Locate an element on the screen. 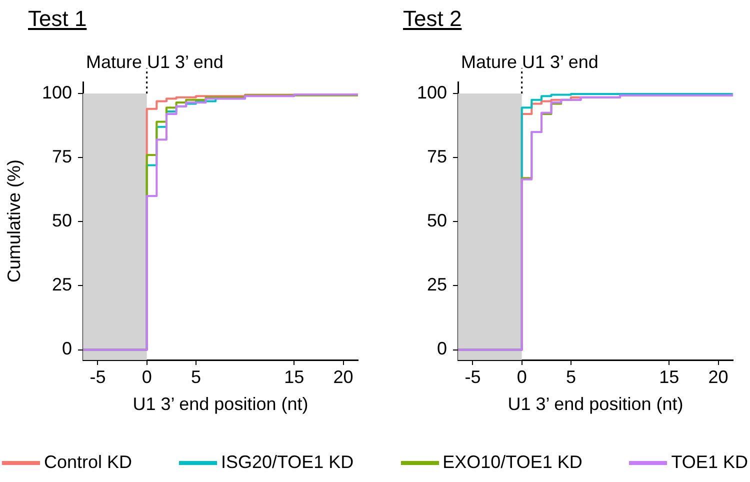  legend-label: ISG20/TOE1 KD is located at coordinates (287, 462).